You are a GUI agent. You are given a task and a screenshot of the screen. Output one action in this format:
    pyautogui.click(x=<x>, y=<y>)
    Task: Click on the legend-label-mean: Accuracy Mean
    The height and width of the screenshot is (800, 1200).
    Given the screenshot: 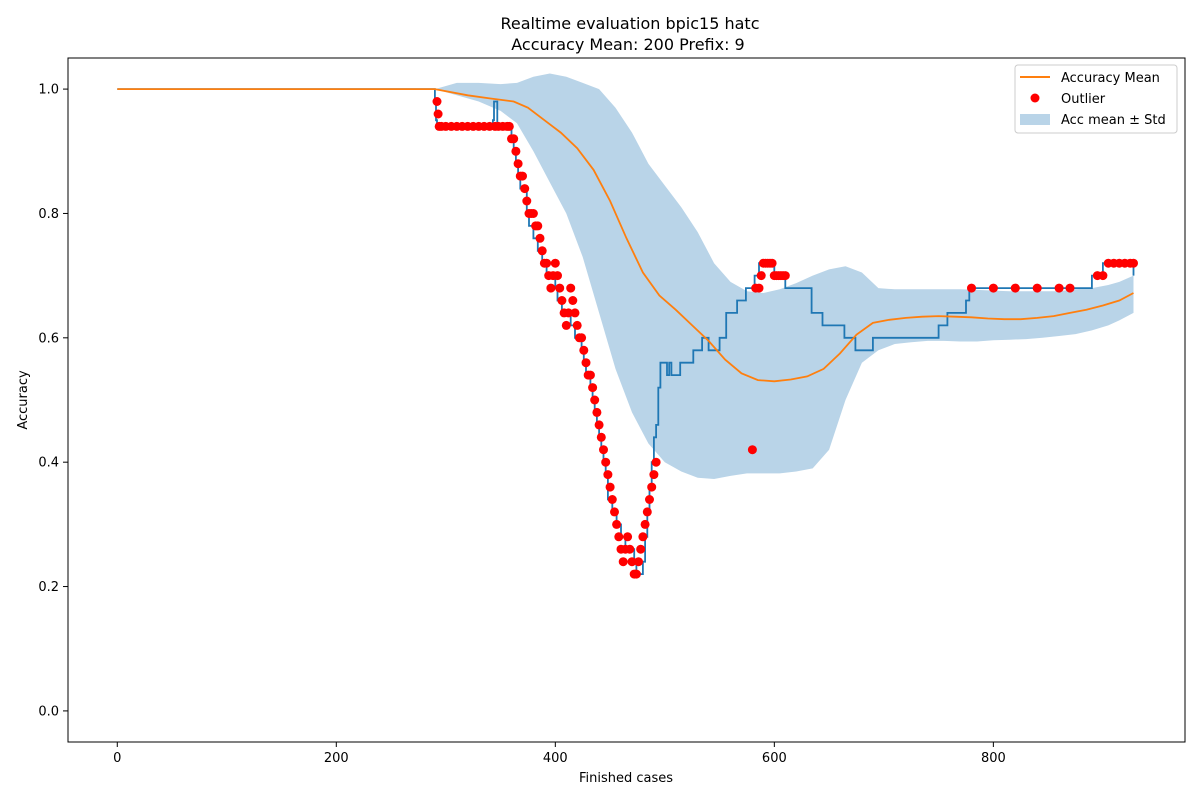 What is the action you would take?
    pyautogui.click(x=1110, y=78)
    